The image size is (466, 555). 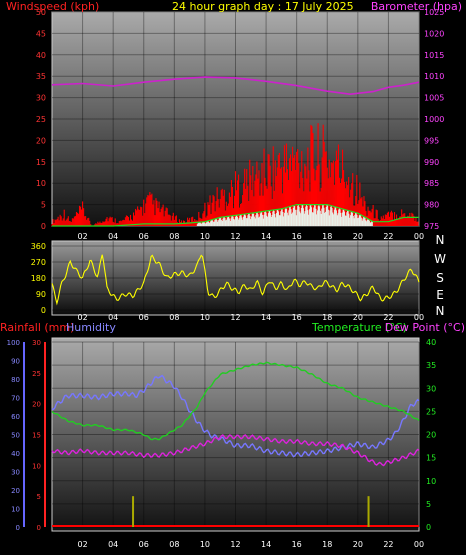 I want to click on compass-label: E, so click(x=440, y=295).